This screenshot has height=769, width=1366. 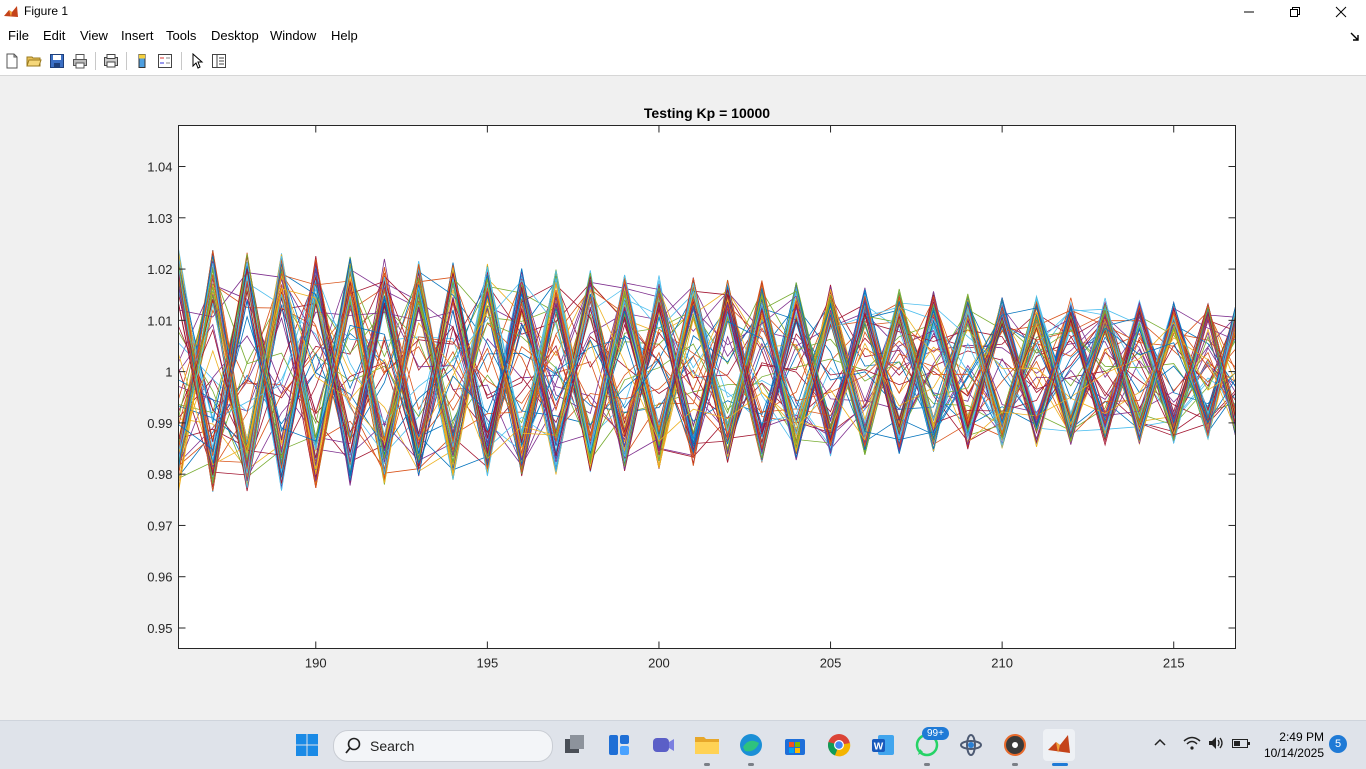 What do you see at coordinates (159, 525) in the screenshot?
I see `y-tick-label: 0.97` at bounding box center [159, 525].